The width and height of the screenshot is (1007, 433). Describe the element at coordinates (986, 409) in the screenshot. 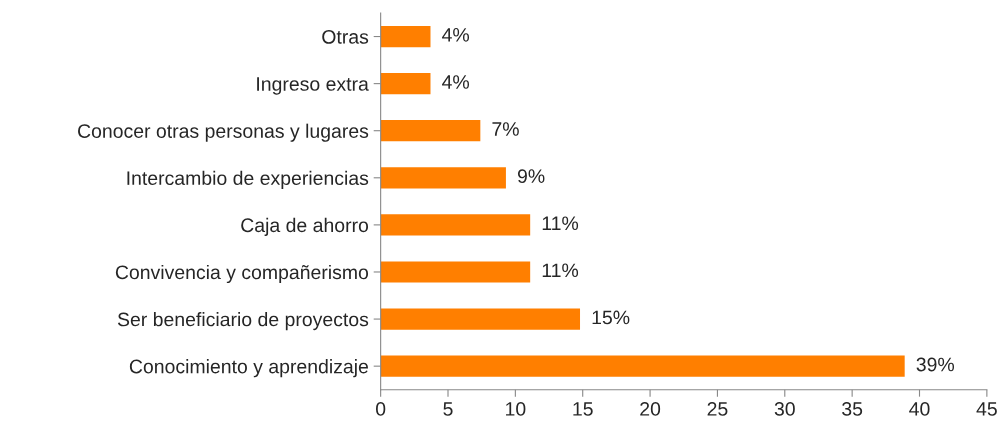

I see `x-tick-label: 45` at that location.